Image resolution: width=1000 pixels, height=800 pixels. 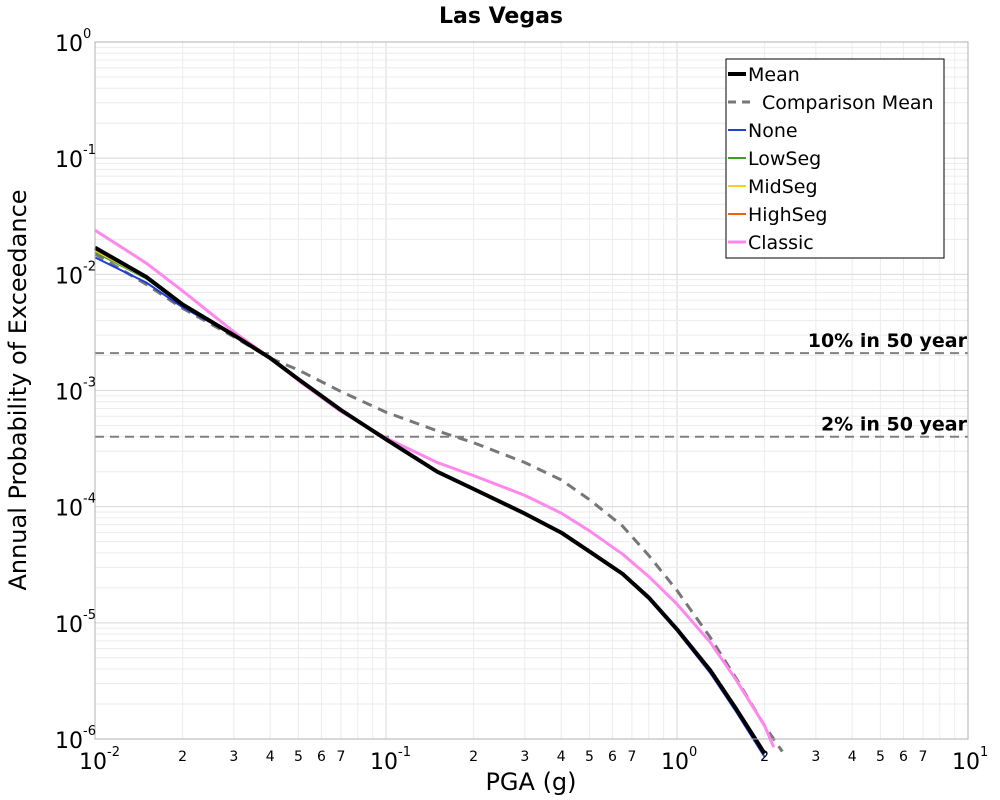 I want to click on x-tick-label: 10⁰, so click(x=679, y=760).